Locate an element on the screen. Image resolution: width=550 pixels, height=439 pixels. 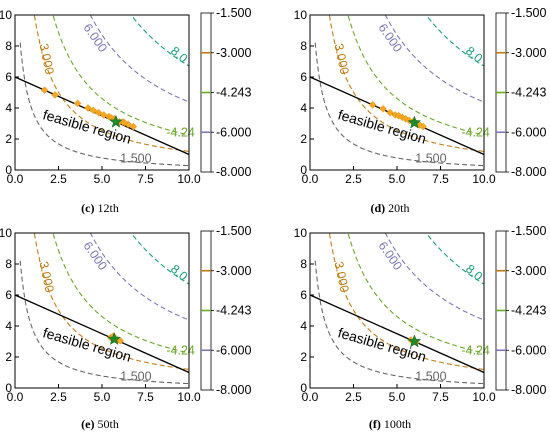
panel-caption: (e) 50th is located at coordinates (100, 424).